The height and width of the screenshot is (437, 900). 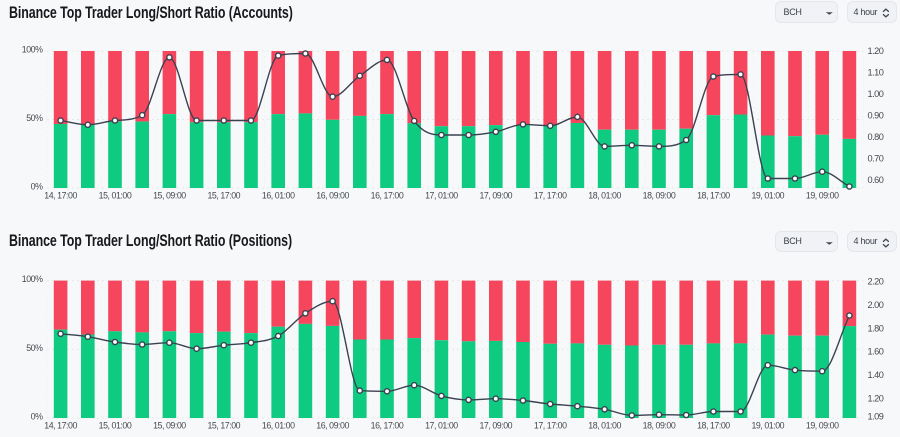 I want to click on svg-text: 0.80, so click(x=876, y=137).